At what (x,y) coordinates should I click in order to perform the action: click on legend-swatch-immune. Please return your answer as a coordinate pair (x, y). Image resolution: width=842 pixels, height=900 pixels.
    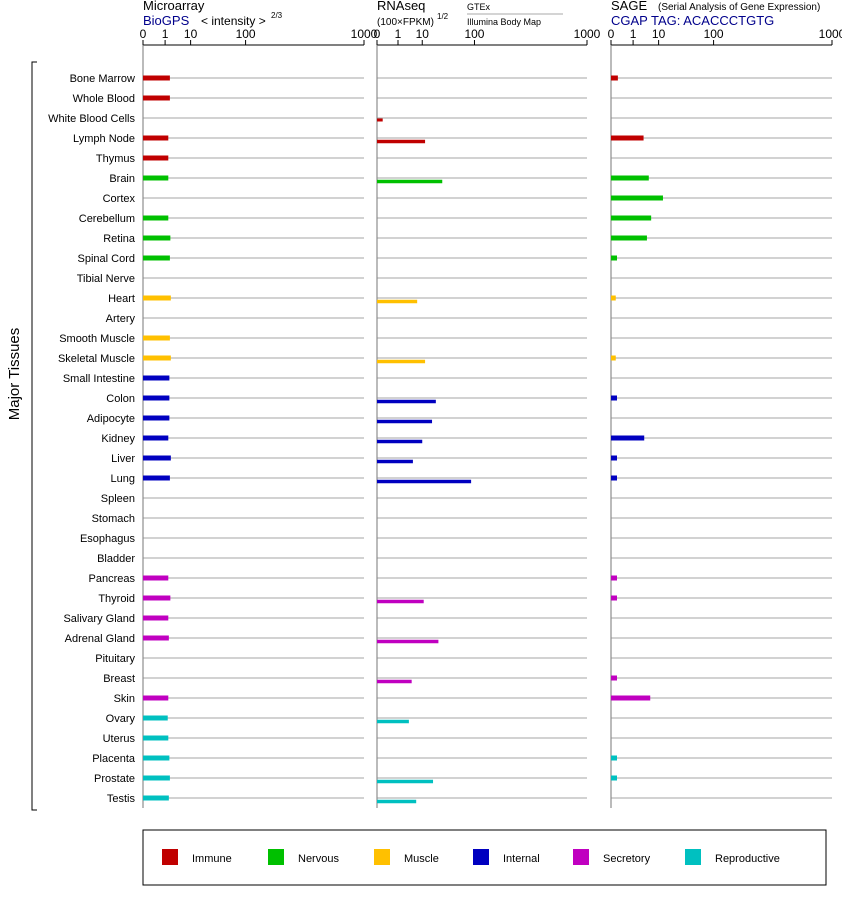
    Looking at the image, I should click on (170, 857).